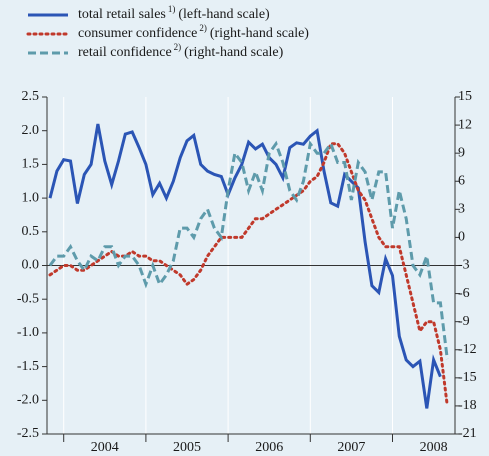 Image resolution: width=489 pixels, height=456 pixels. What do you see at coordinates (461, 180) in the screenshot?
I see `y2-tick-label: 6` at bounding box center [461, 180].